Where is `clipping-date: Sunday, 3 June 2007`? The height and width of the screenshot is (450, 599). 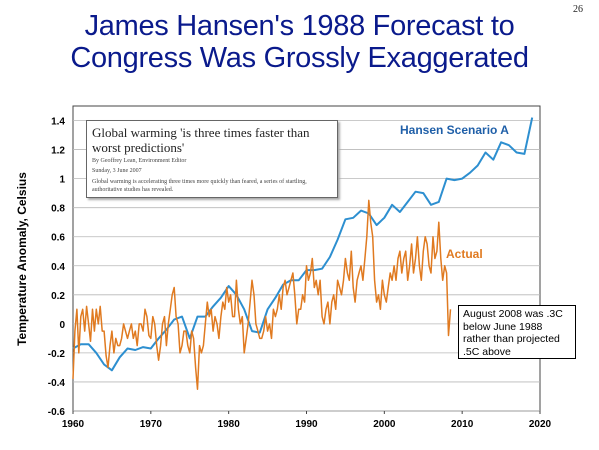
clipping-date: Sunday, 3 June 2007 is located at coordinates (117, 171).